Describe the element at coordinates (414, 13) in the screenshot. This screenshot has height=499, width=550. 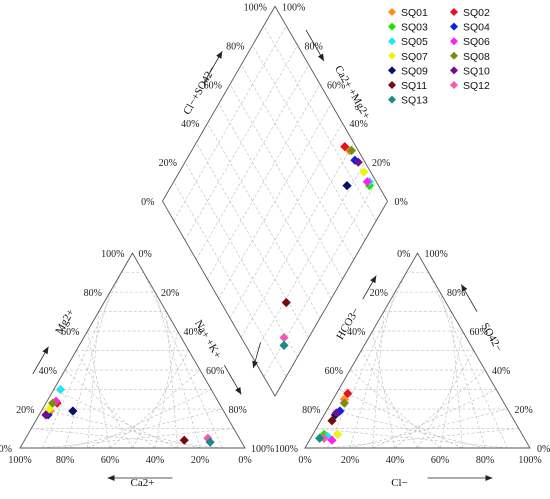
I see `legend-label-sq01: SQ01` at that location.